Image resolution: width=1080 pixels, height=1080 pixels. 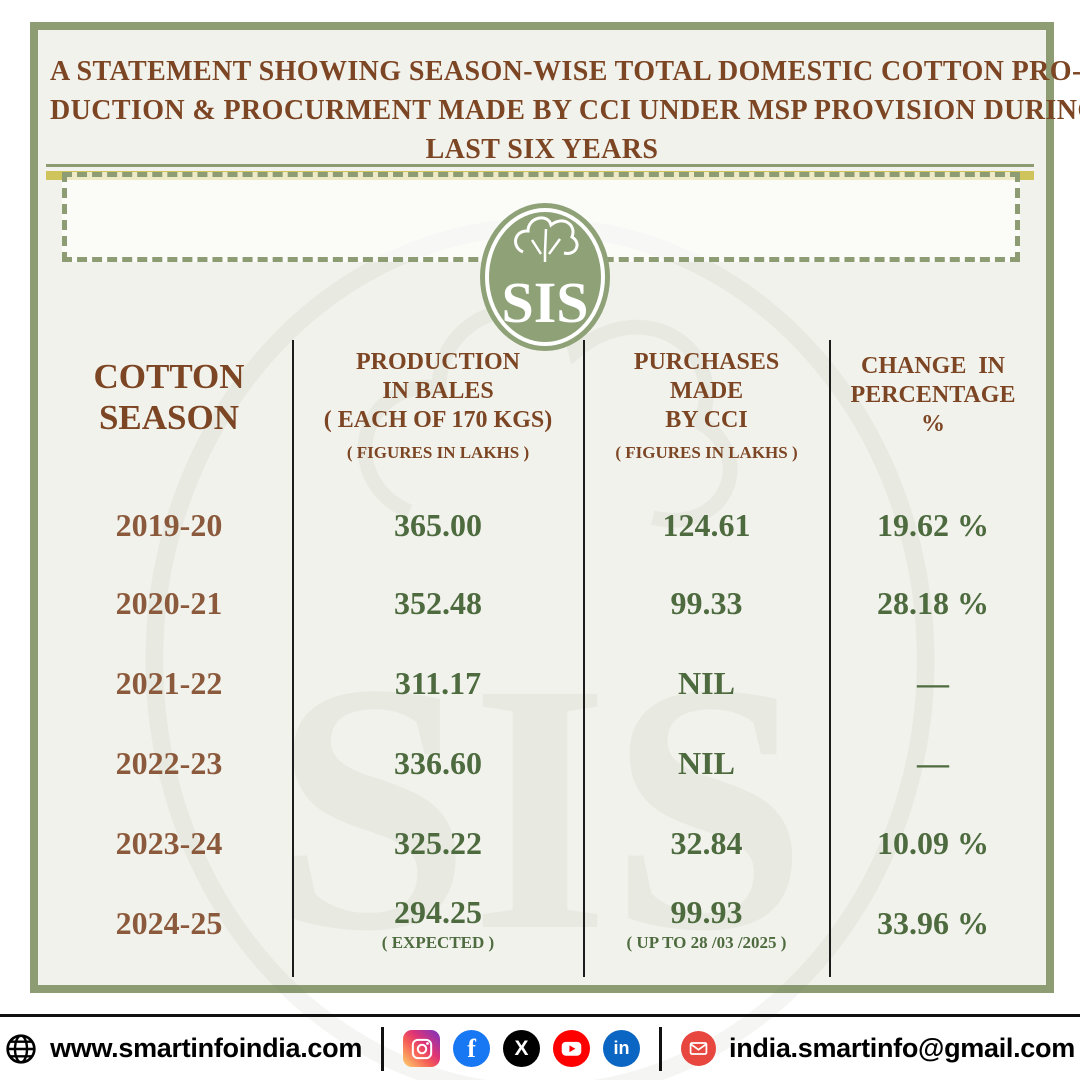 I want to click on email-link: india.smartinfo@gmail.com, so click(x=902, y=1048).